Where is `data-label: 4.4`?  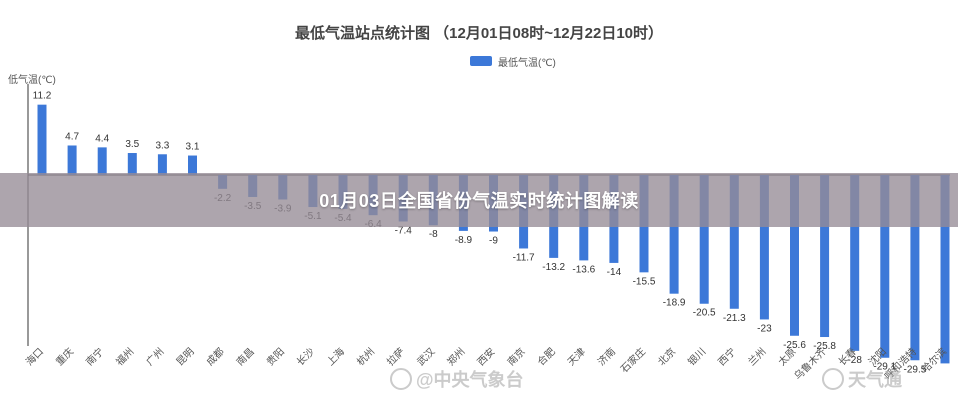
data-label: 4.4 is located at coordinates (102, 138).